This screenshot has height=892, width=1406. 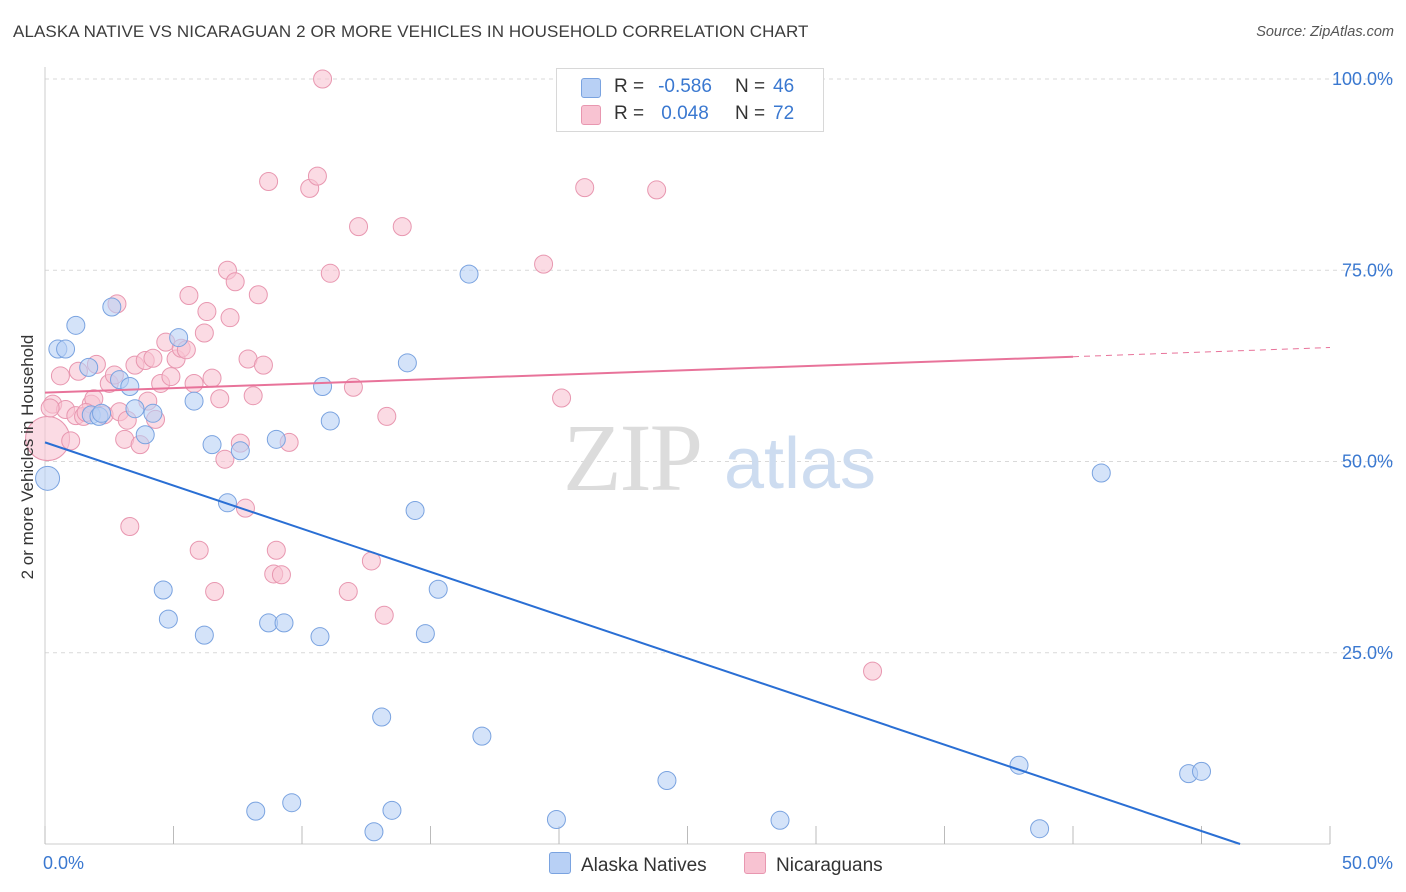 I want to click on correlation-legend: R = -0.586 N = 46 R = 0.048 N = 72, so click(x=690, y=100).